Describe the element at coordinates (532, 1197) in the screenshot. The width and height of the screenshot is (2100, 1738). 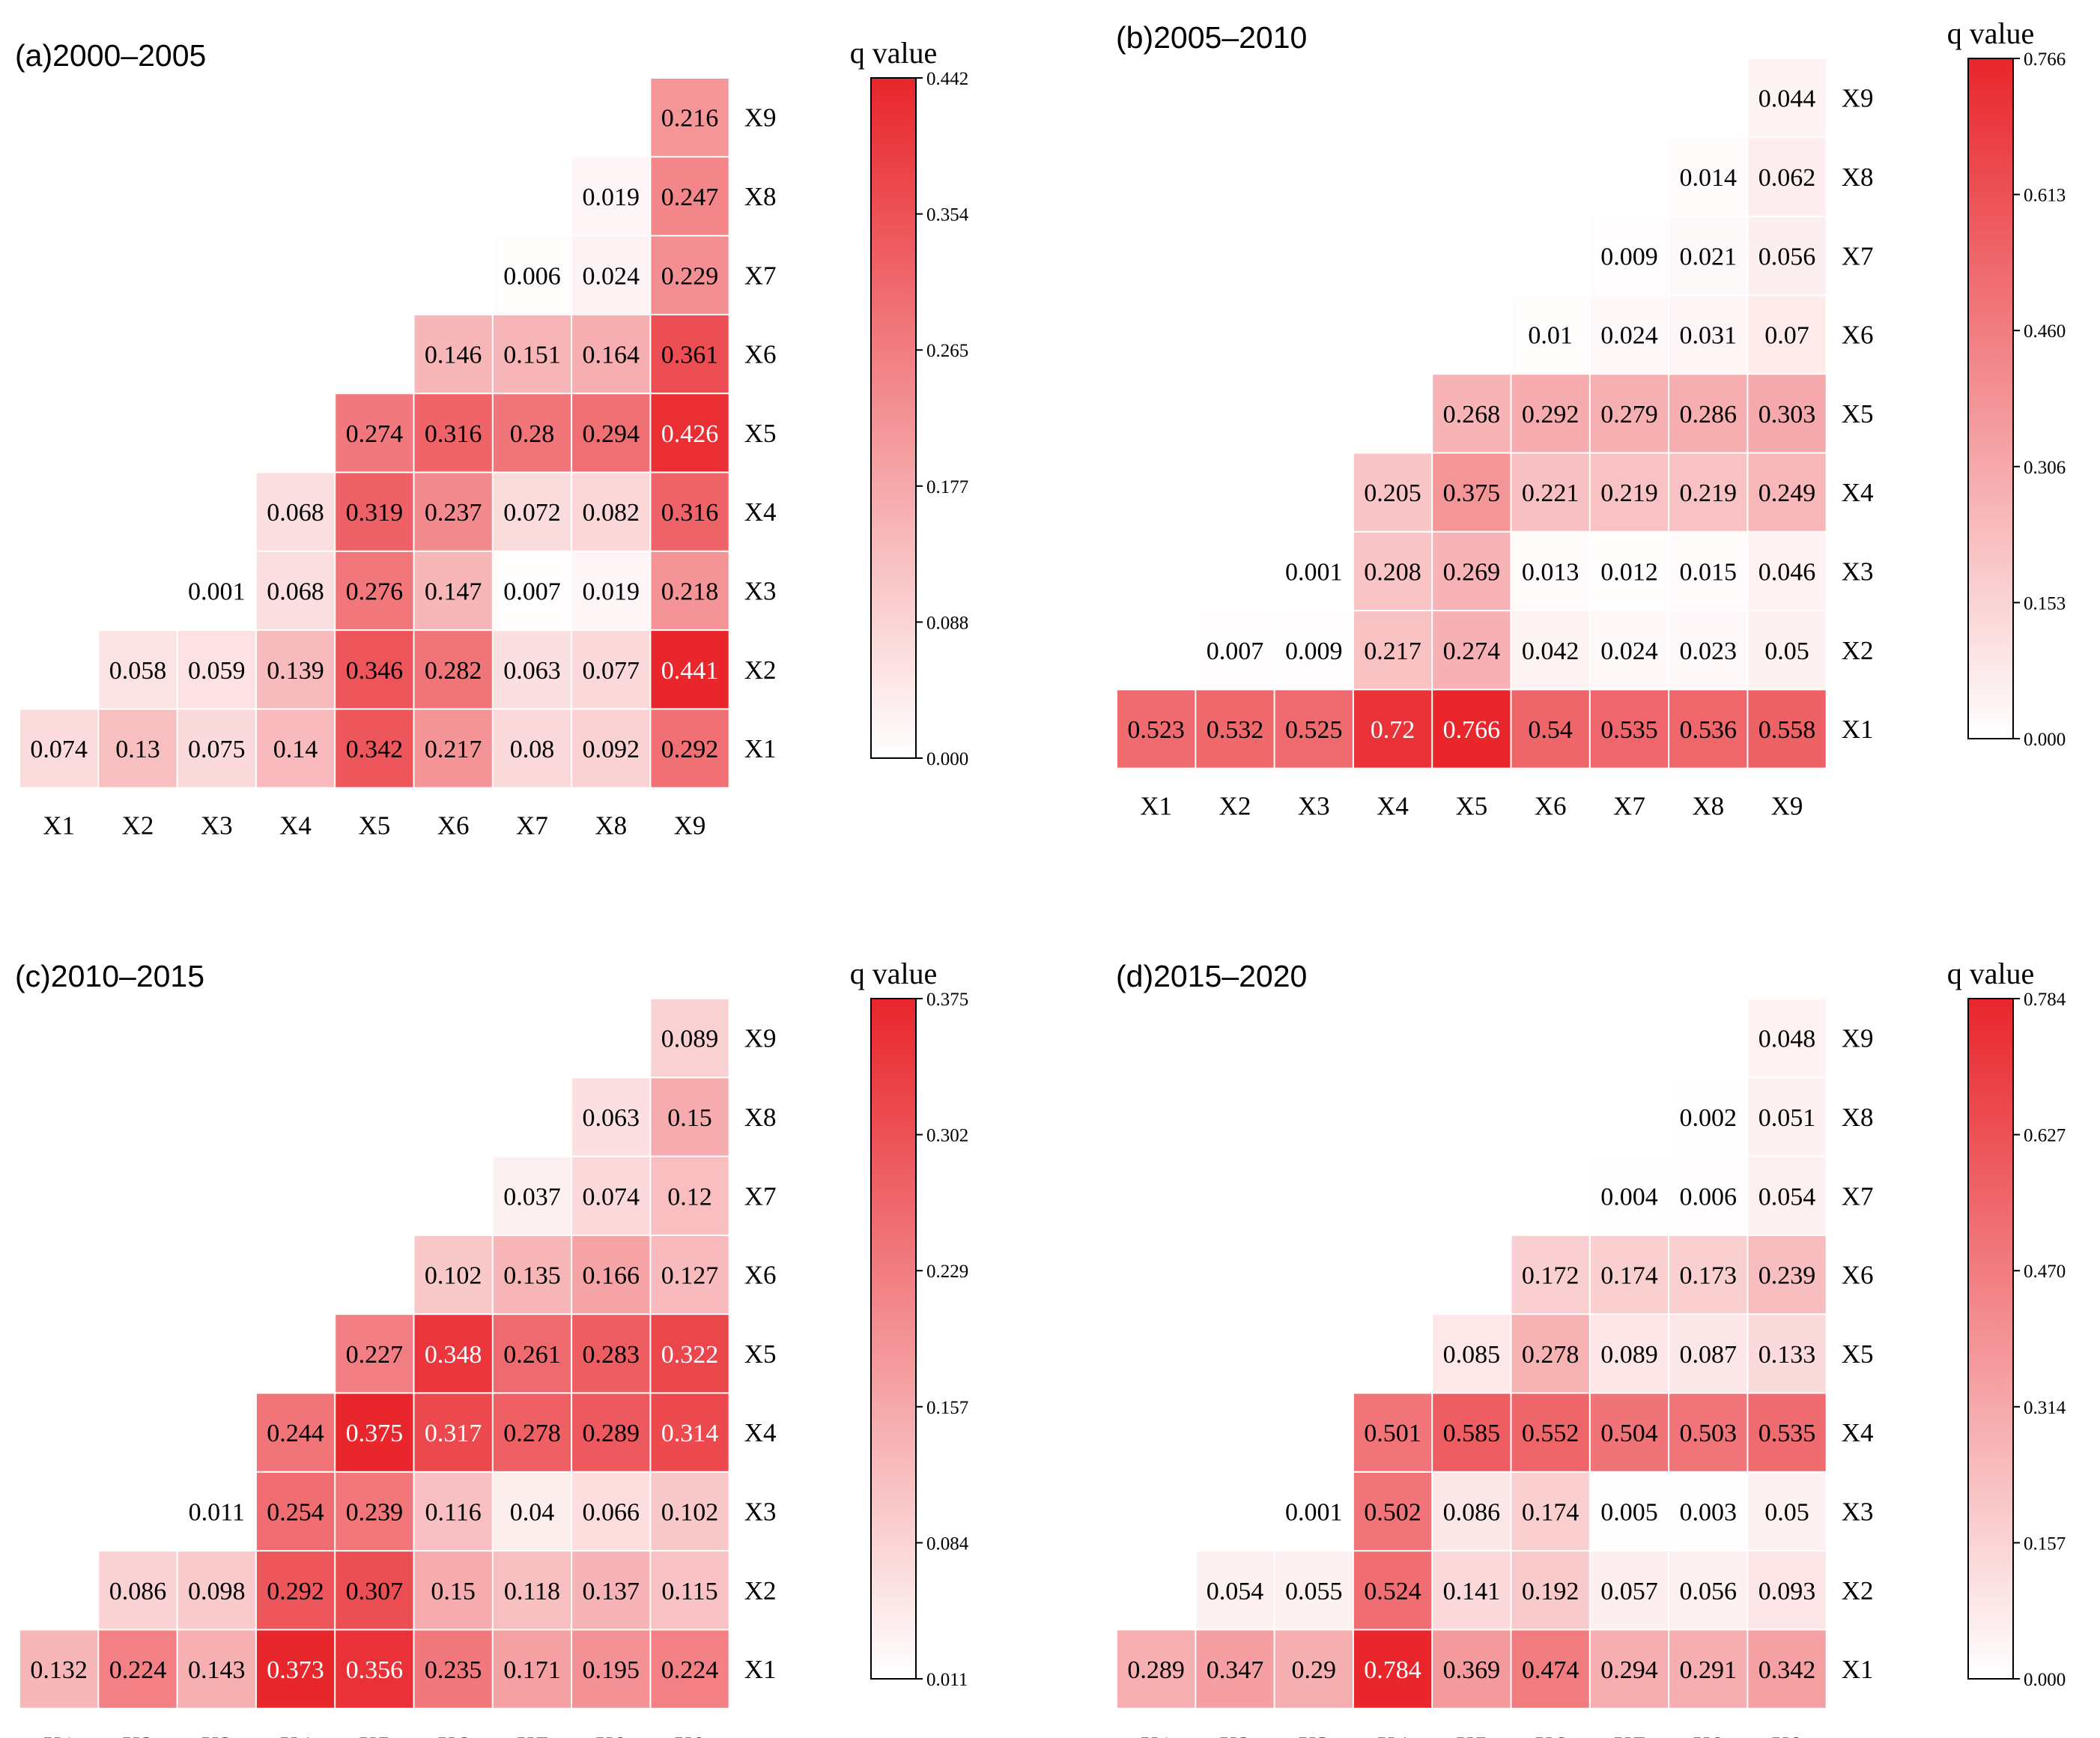
I see `cell-value-label: 0.037` at that location.